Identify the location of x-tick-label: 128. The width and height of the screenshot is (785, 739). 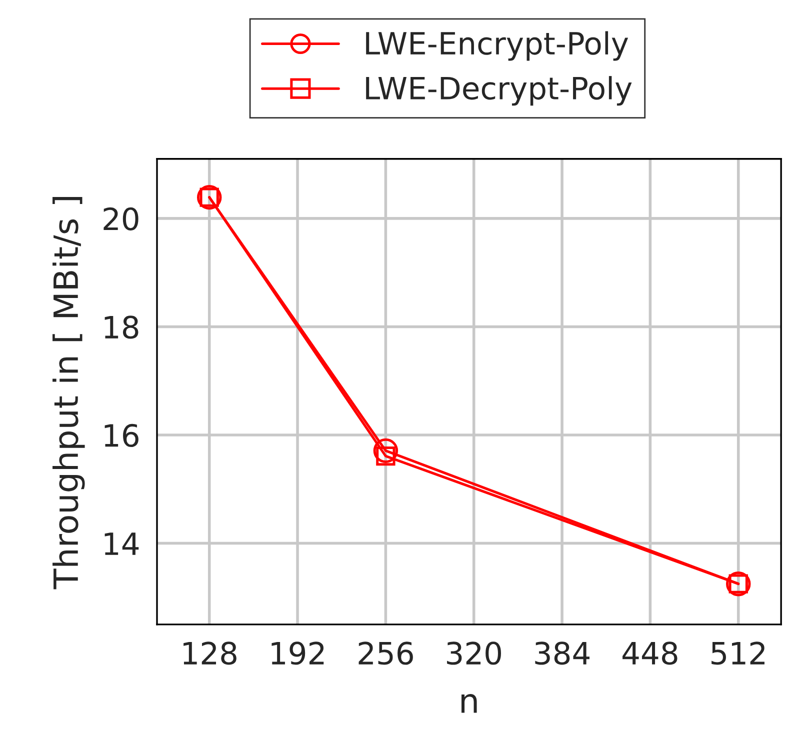
(210, 653).